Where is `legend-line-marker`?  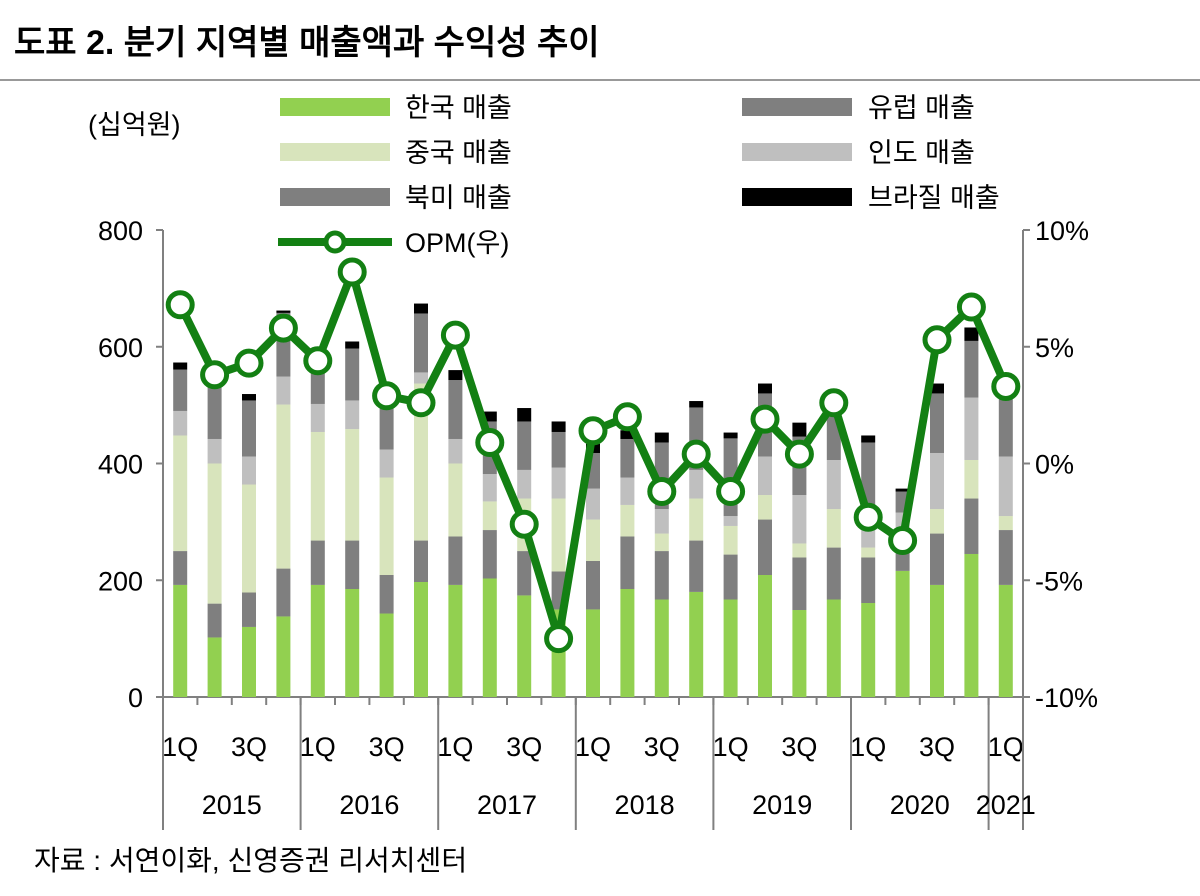
legend-line-marker is located at coordinates (335, 242).